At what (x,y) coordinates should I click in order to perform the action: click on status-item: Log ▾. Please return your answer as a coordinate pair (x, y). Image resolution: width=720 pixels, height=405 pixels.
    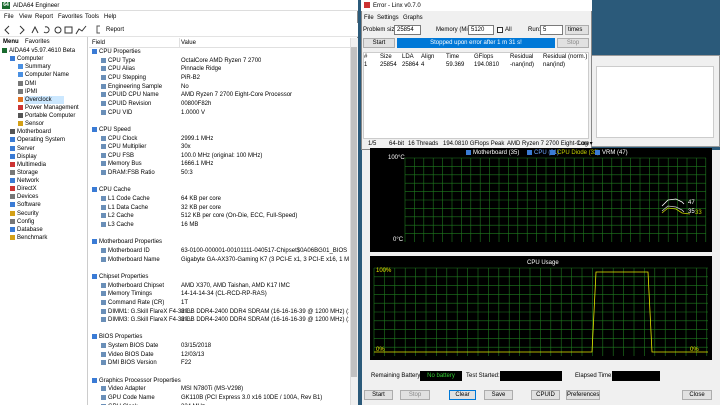
    Looking at the image, I should click on (585, 144).